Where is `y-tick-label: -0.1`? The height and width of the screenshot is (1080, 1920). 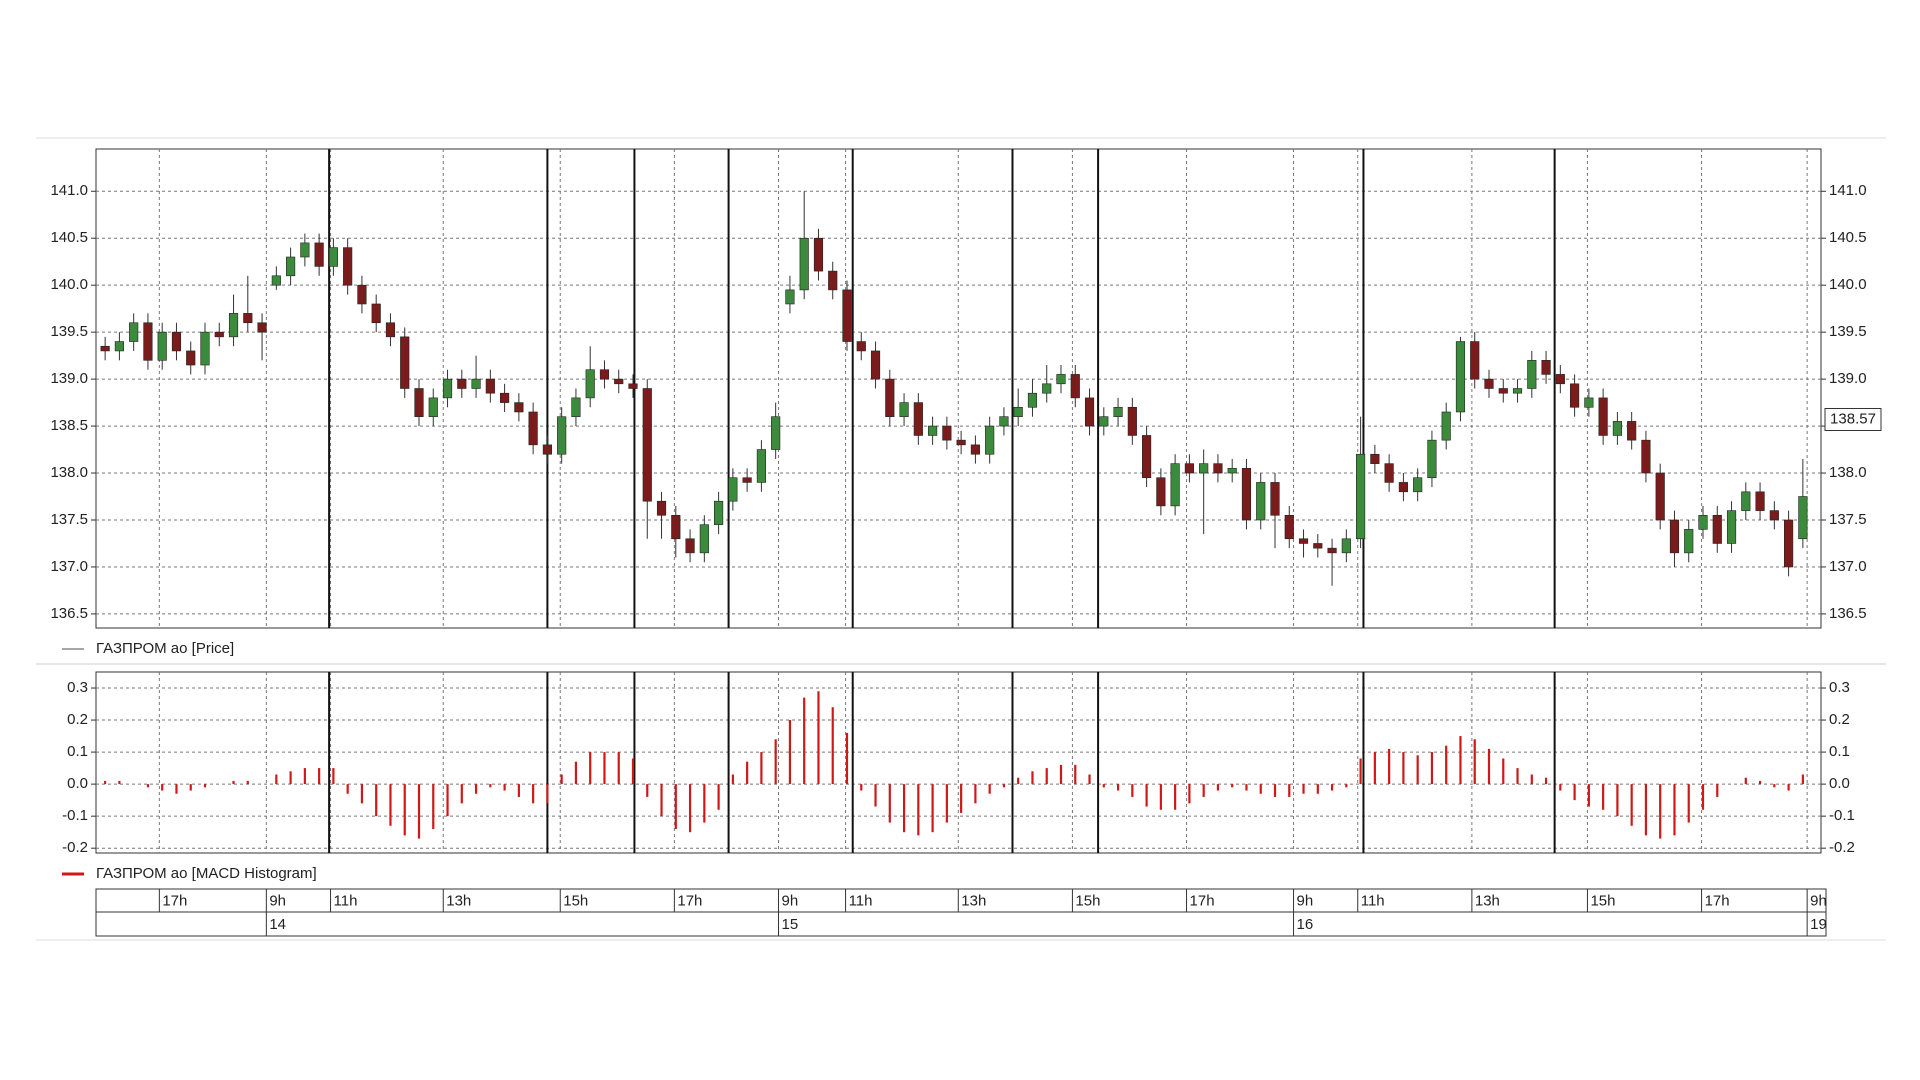 y-tick-label: -0.1 is located at coordinates (75, 815).